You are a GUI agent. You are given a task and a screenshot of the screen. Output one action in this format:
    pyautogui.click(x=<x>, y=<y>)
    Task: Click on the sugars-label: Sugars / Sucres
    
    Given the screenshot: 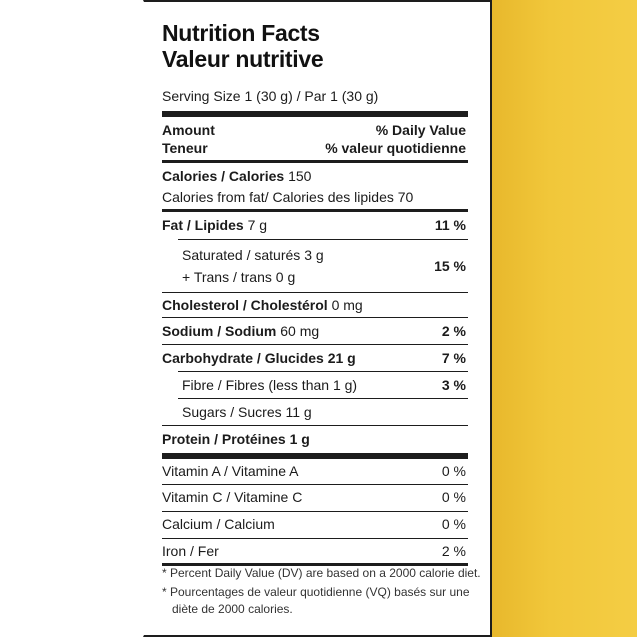 What is the action you would take?
    pyautogui.click(x=232, y=412)
    